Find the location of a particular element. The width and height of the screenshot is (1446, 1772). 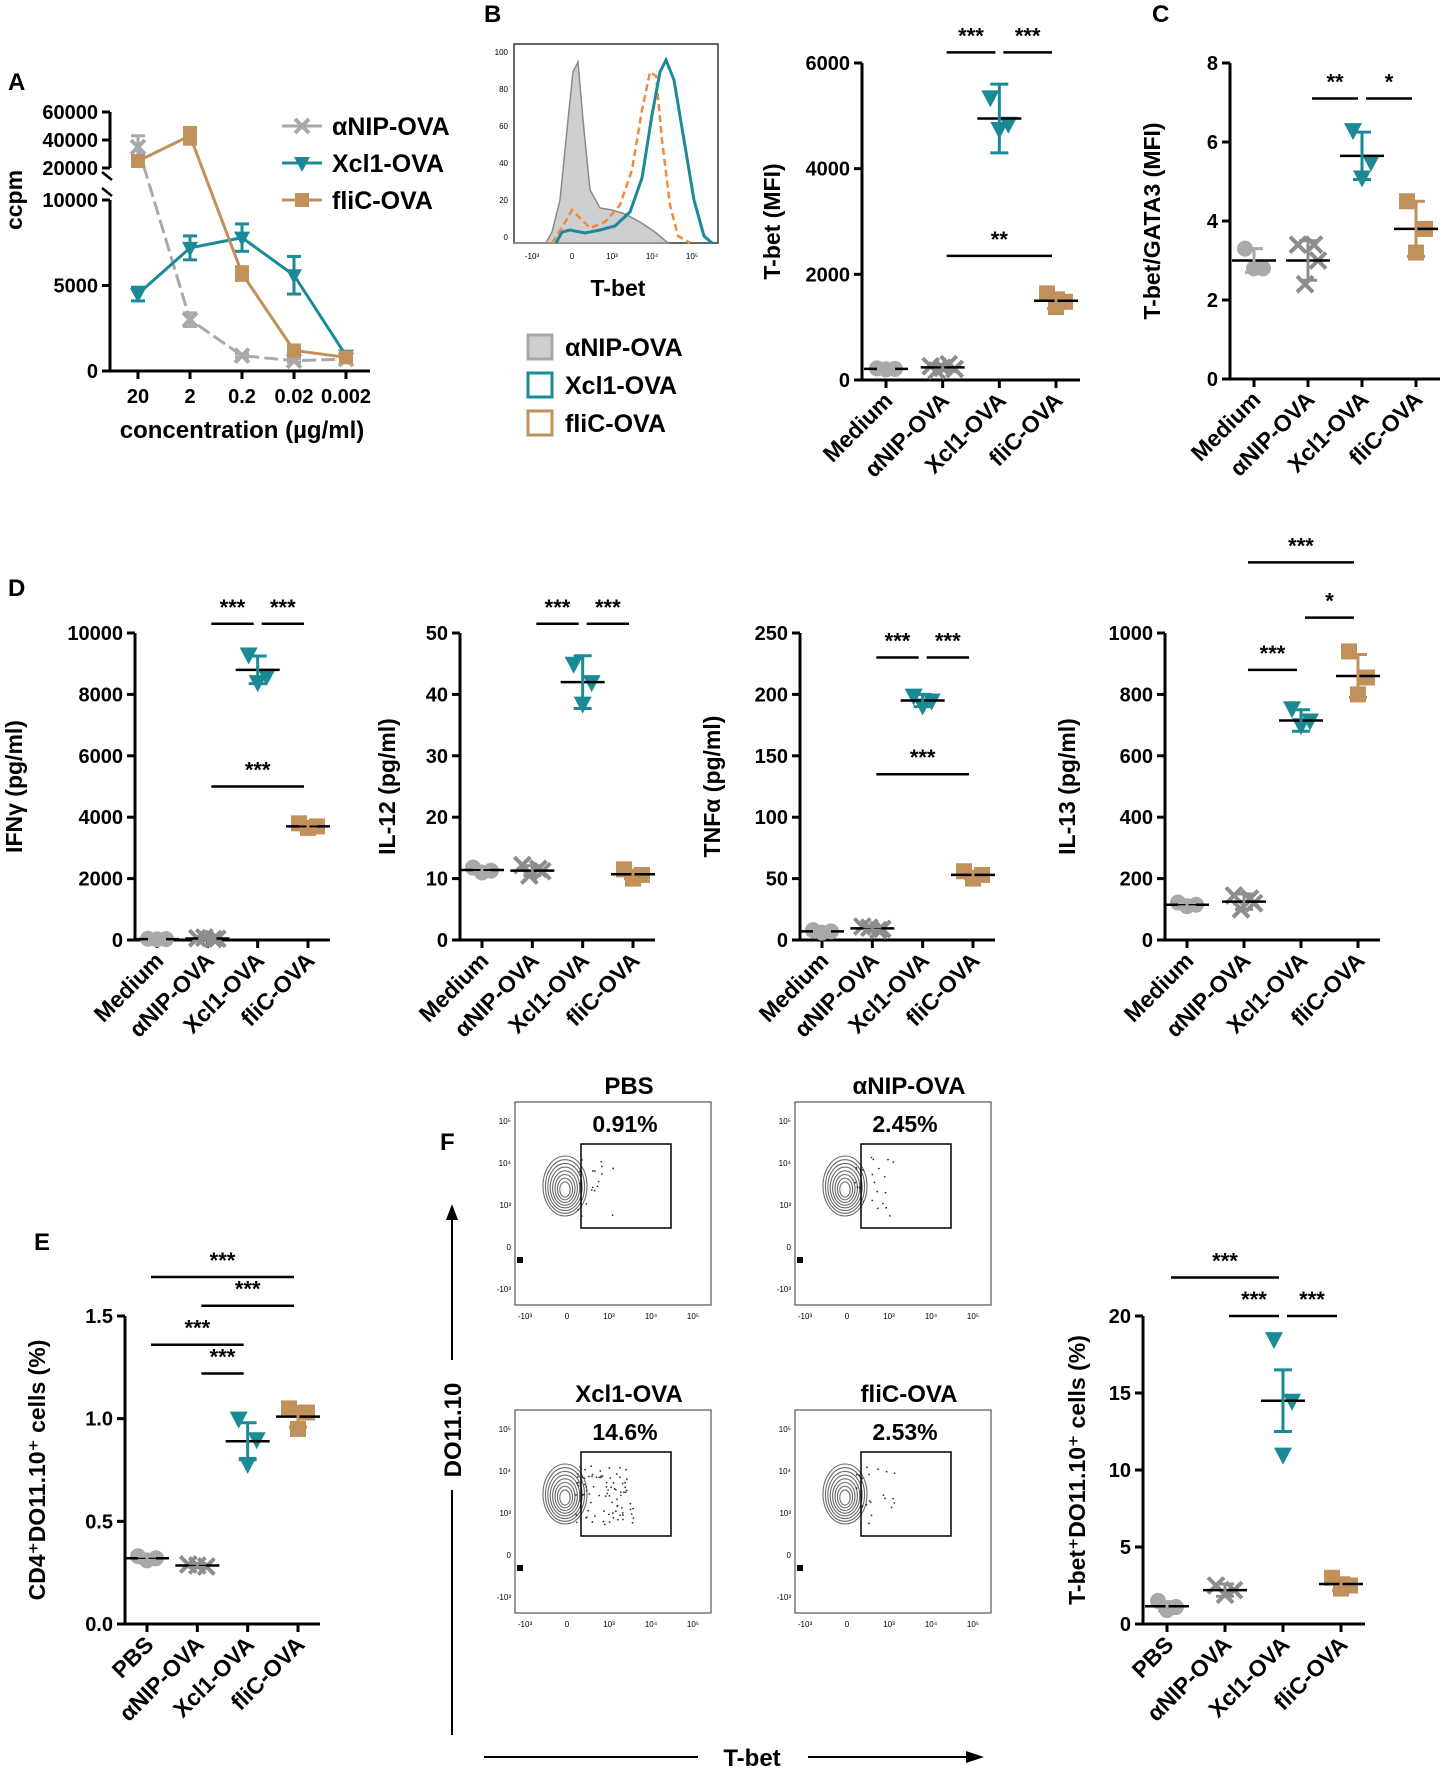

y-tick-label: 250 is located at coordinates (771, 634).